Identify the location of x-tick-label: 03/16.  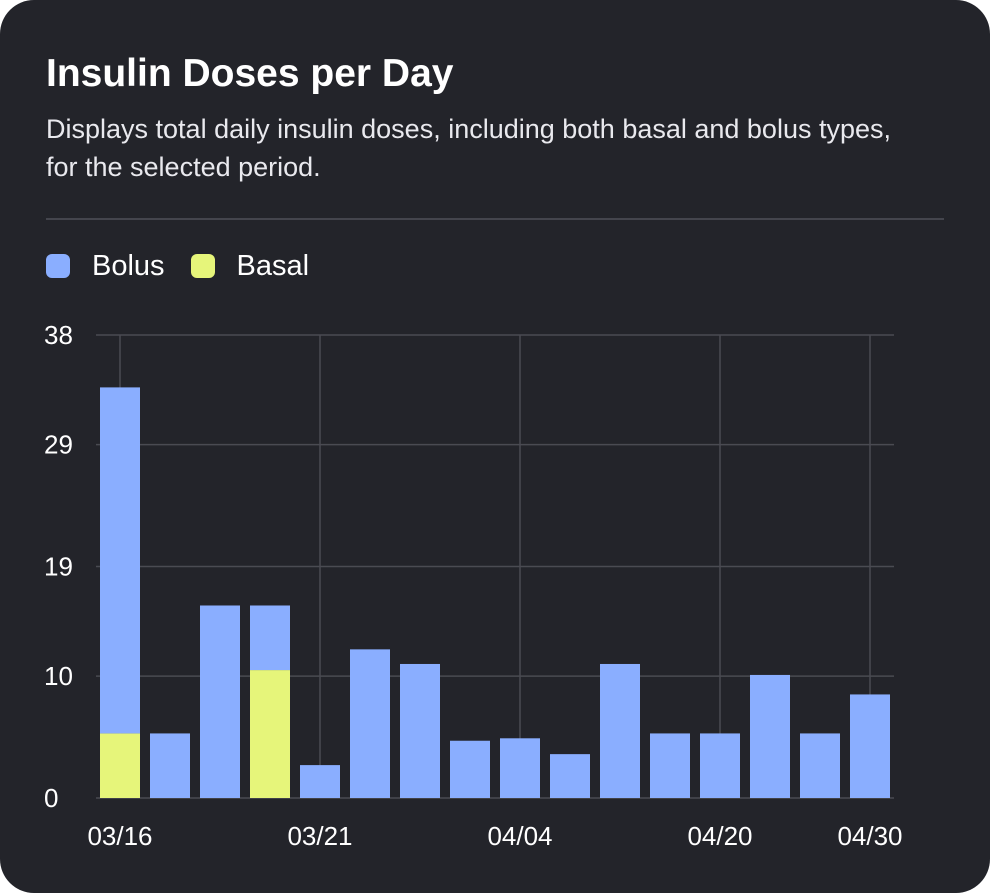
(119, 836).